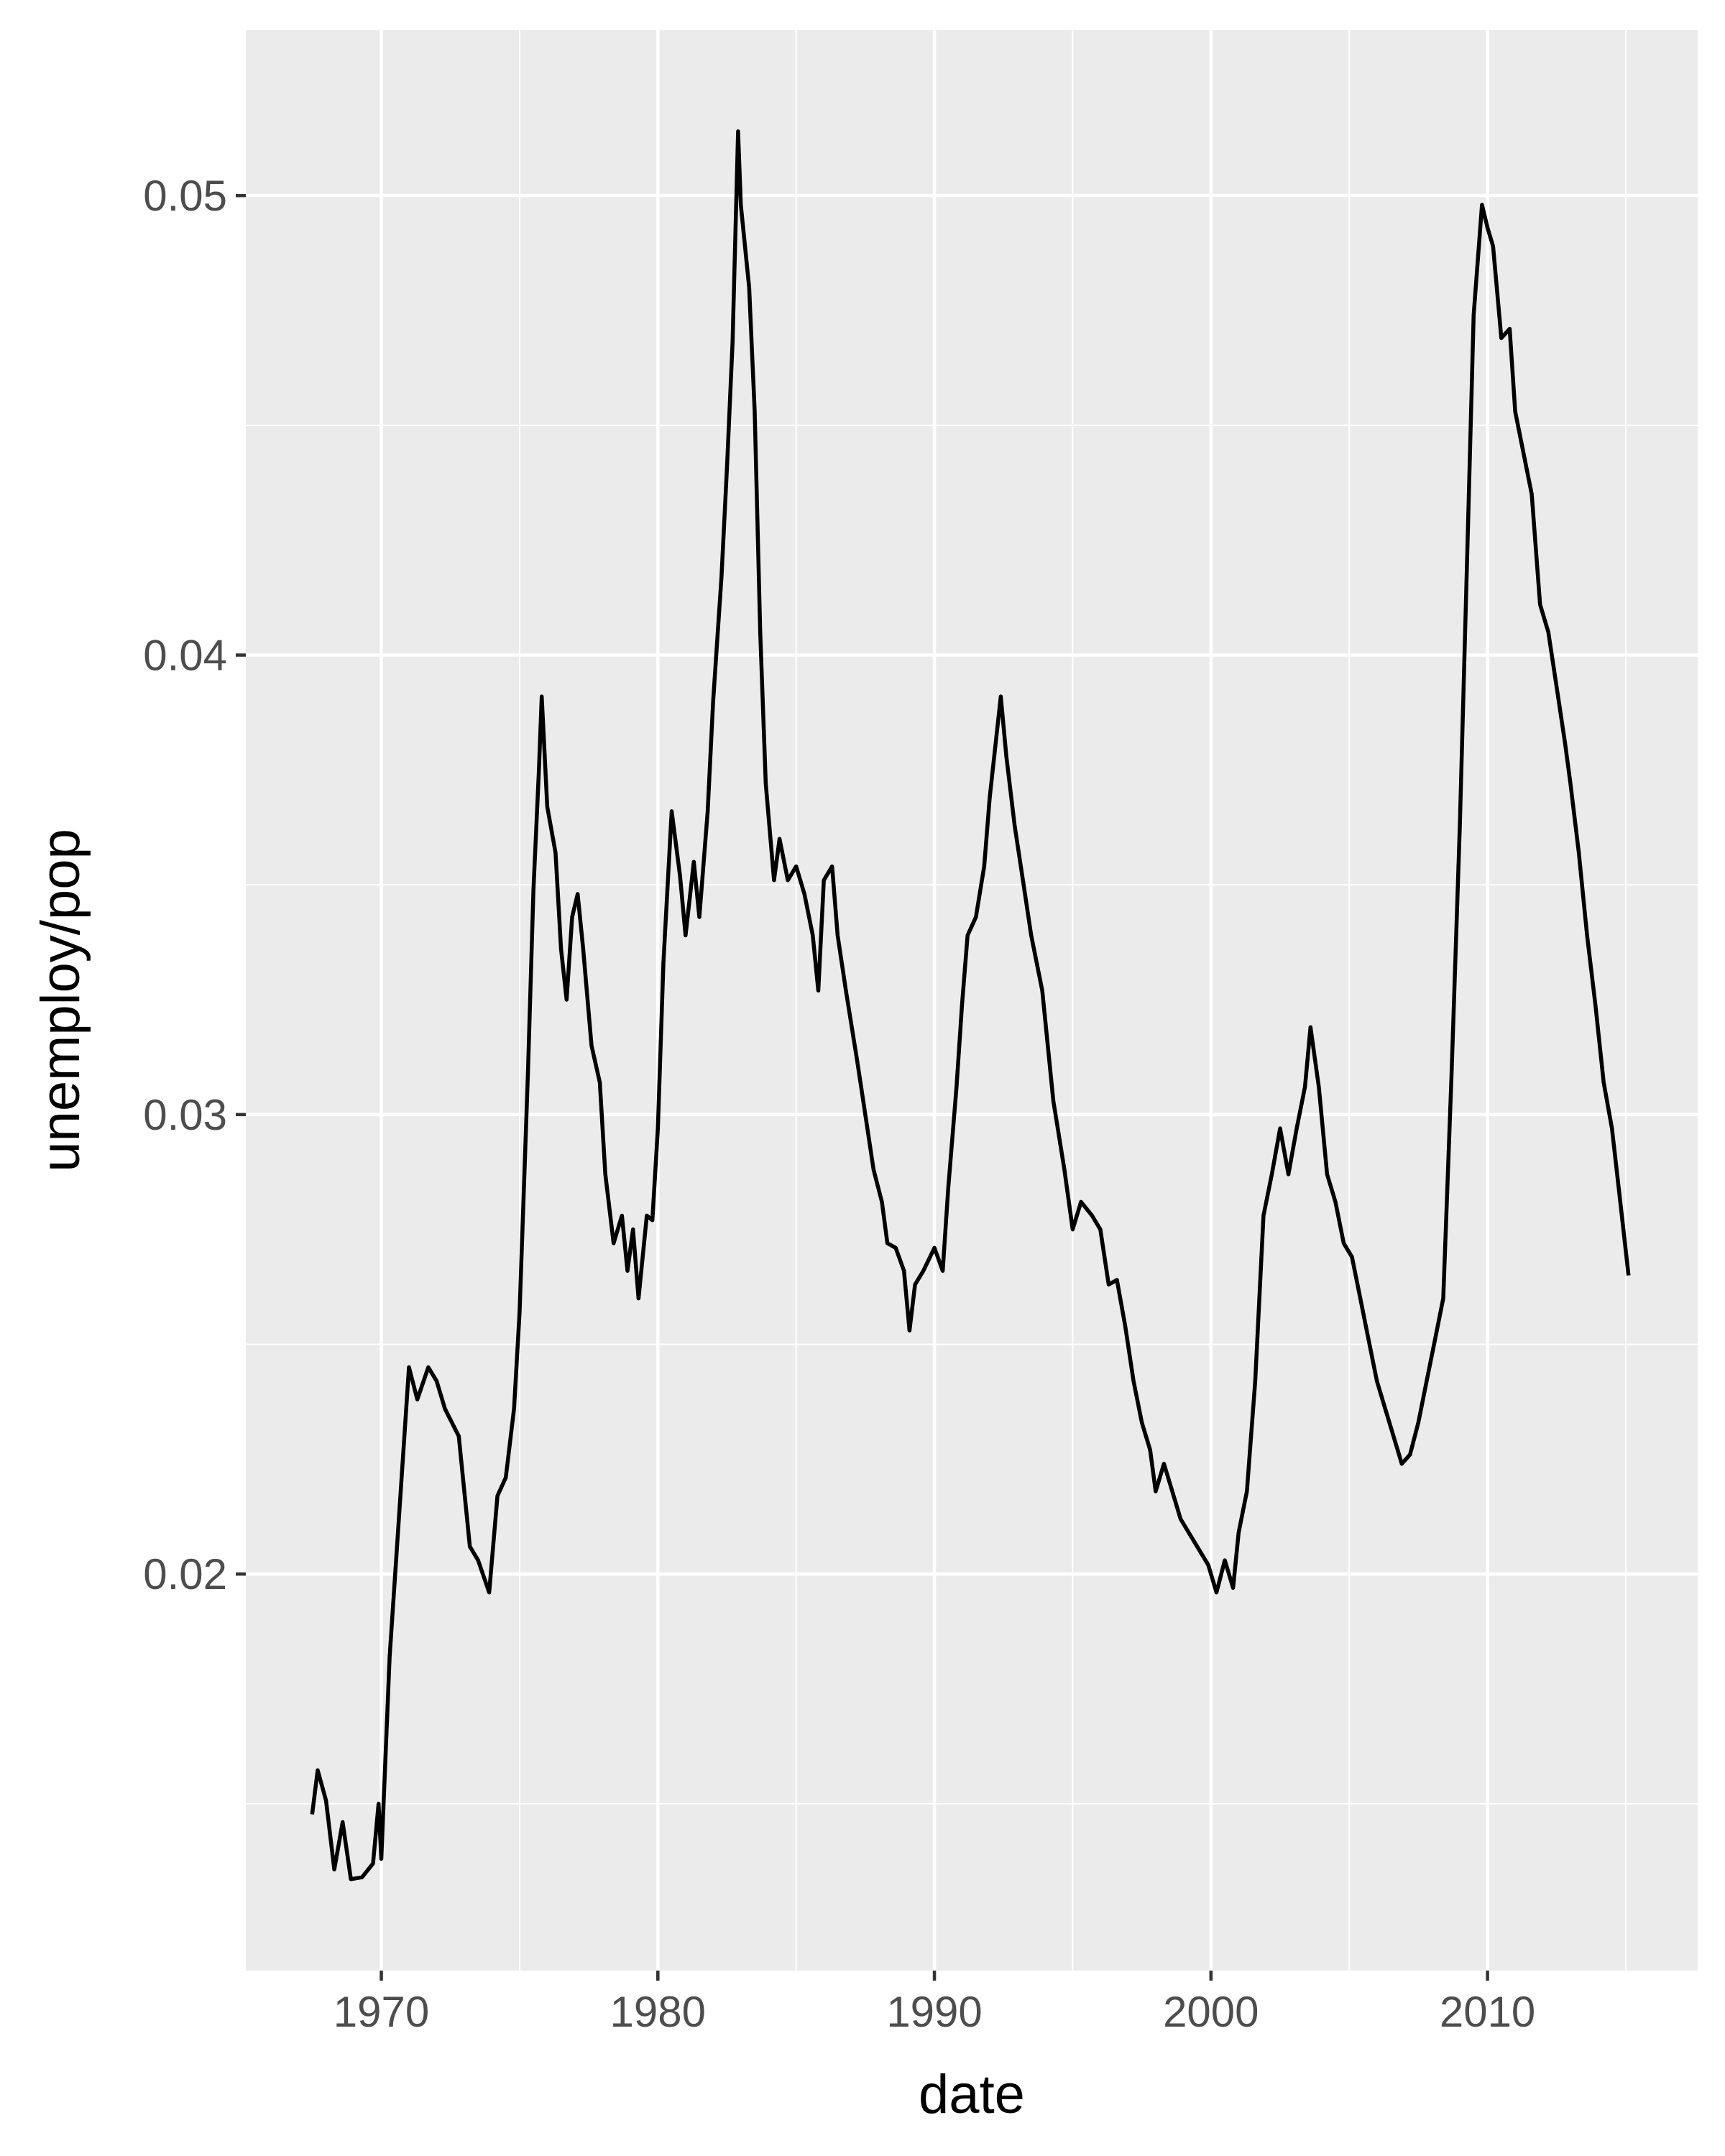 This screenshot has width=1725, height=2156. Describe the element at coordinates (185, 1574) in the screenshot. I see `y-tick-label: 0.02` at that location.